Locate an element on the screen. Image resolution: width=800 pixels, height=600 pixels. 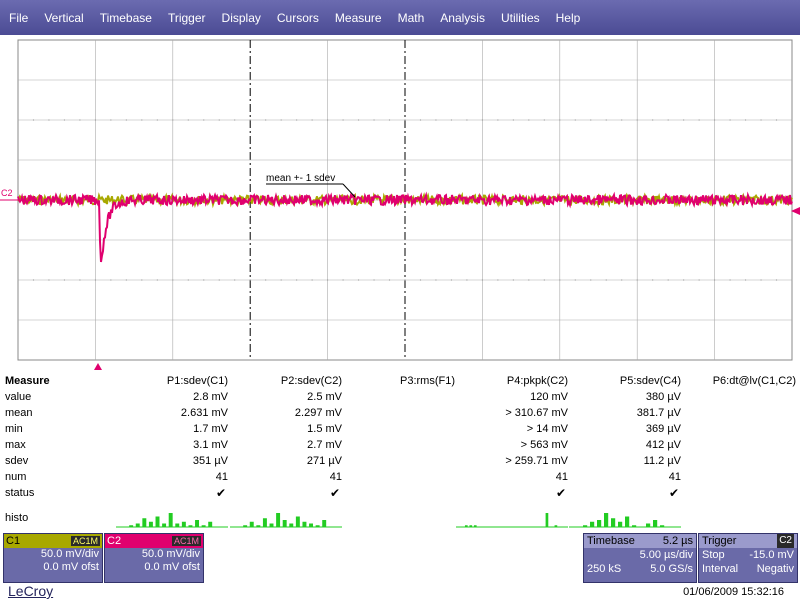
param-value: 381.7 µV is located at coordinates (658, 413).